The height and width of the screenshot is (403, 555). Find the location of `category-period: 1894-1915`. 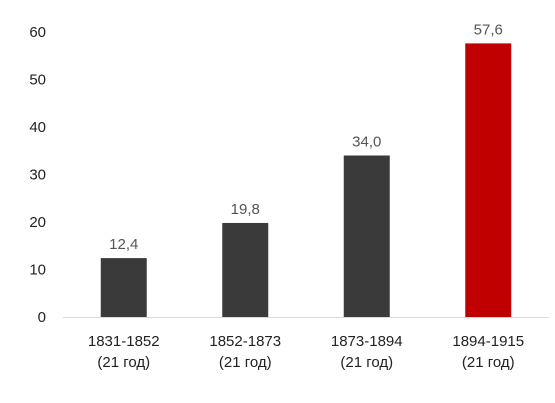

category-period: 1894-1915 is located at coordinates (488, 341).